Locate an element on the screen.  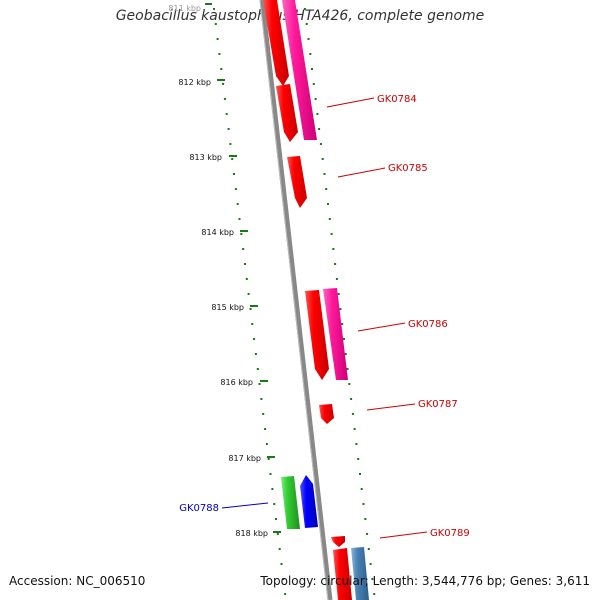
gene-label-GK0786: GK0786 is located at coordinates (428, 324).